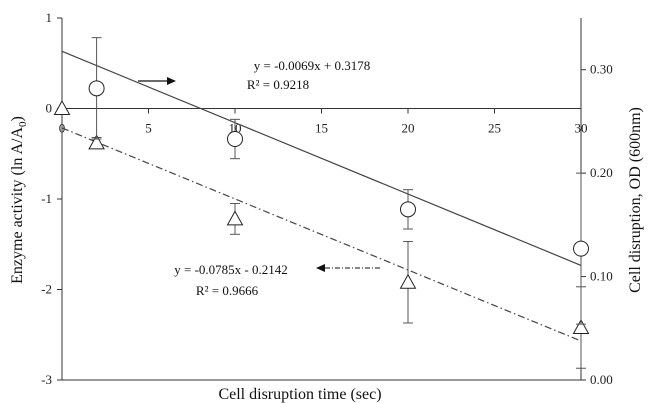 The height and width of the screenshot is (403, 650). What do you see at coordinates (601, 379) in the screenshot?
I see `y-right-tick-label: 0.00` at bounding box center [601, 379].